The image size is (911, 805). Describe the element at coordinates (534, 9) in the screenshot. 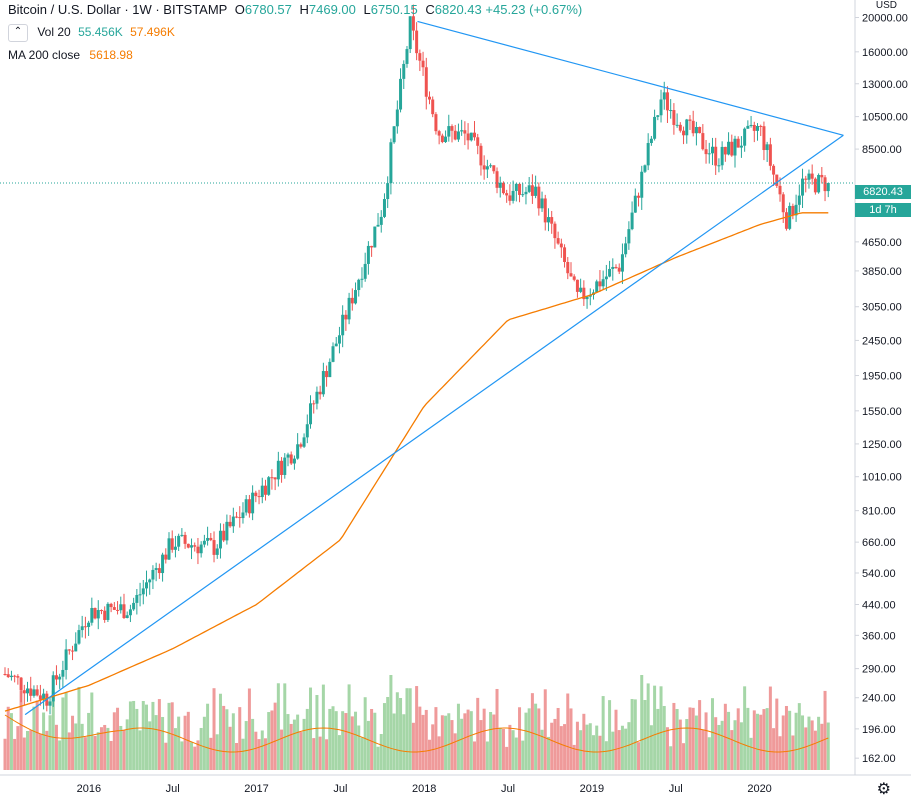

I see `change-value: +45.23 (+0.67%)` at that location.